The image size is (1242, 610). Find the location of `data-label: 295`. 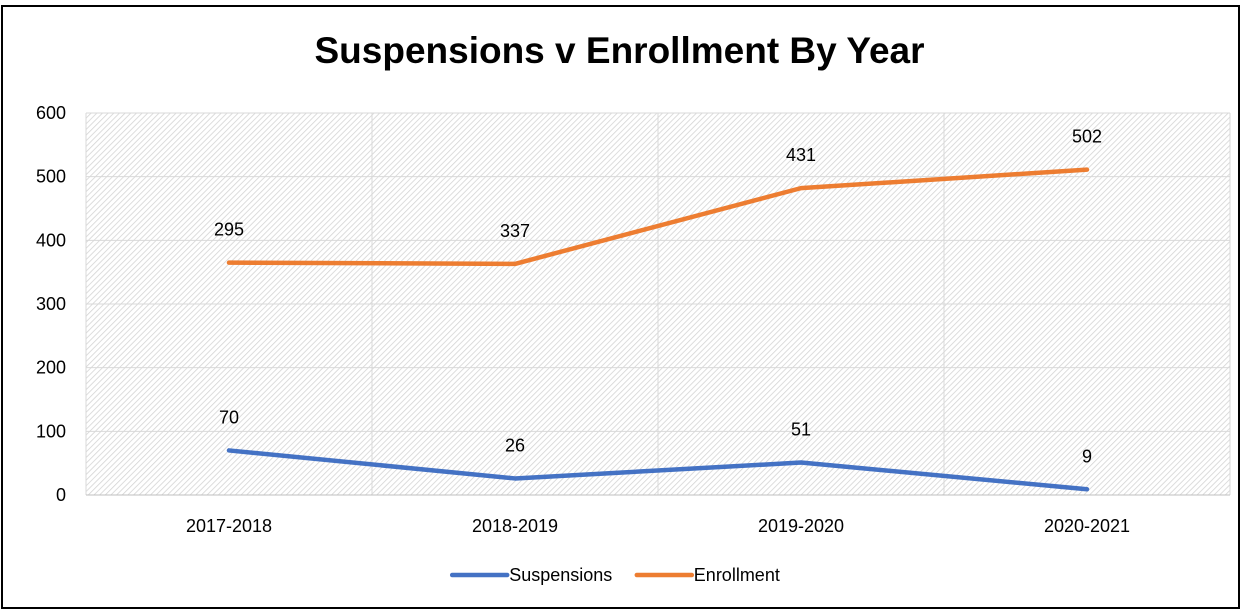

data-label: 295 is located at coordinates (229, 230).